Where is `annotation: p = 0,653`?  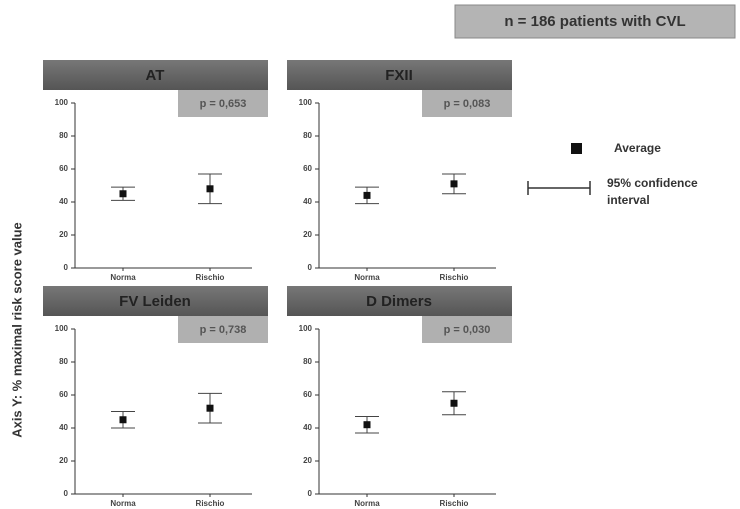
annotation: p = 0,653 is located at coordinates (223, 104).